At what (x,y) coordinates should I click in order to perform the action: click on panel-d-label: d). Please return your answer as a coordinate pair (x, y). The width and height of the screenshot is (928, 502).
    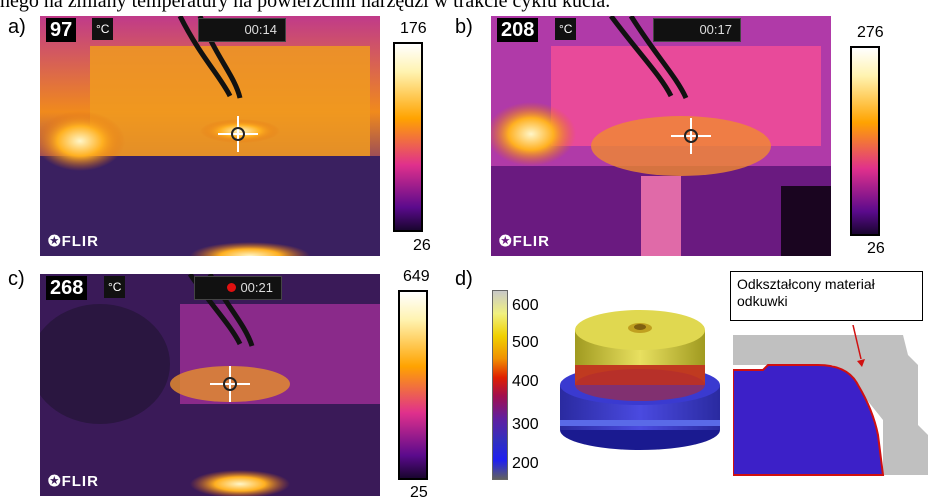
    Looking at the image, I should click on (464, 279).